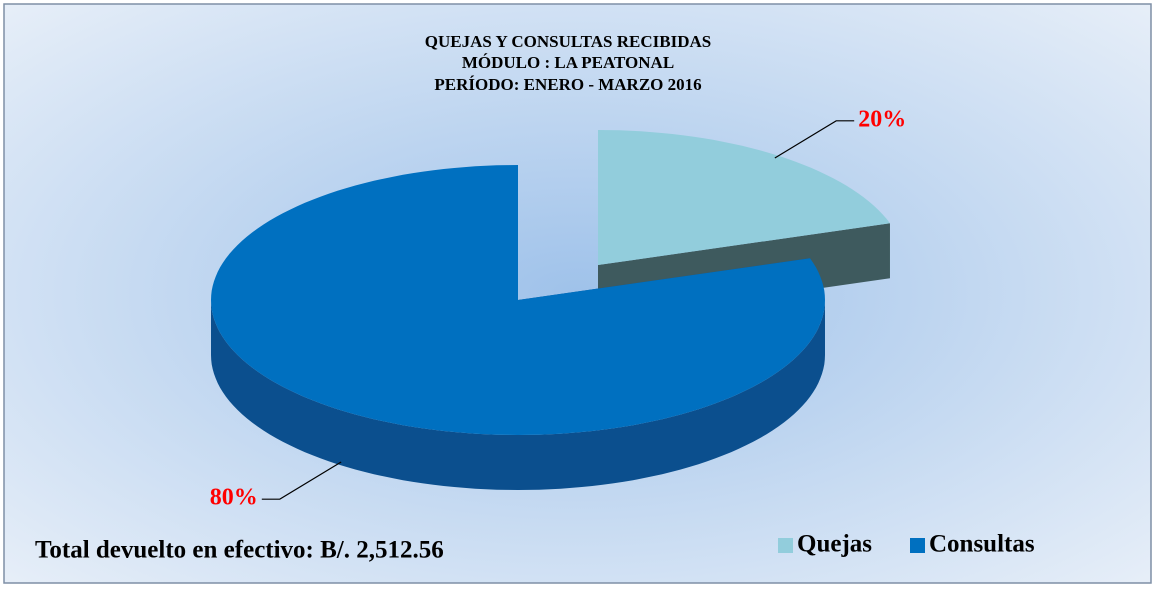  I want to click on legend-label: Quejas, so click(834, 544).